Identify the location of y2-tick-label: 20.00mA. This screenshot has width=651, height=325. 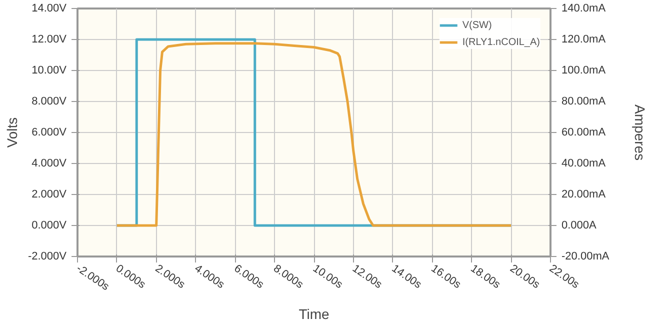
(584, 194).